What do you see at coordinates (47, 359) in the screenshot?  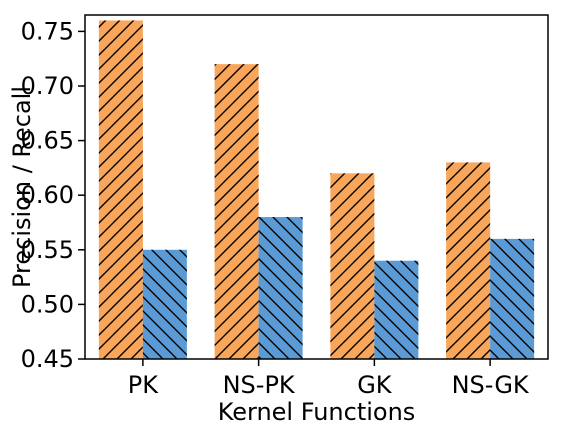 I see `y-tick-label: 0.45` at bounding box center [47, 359].